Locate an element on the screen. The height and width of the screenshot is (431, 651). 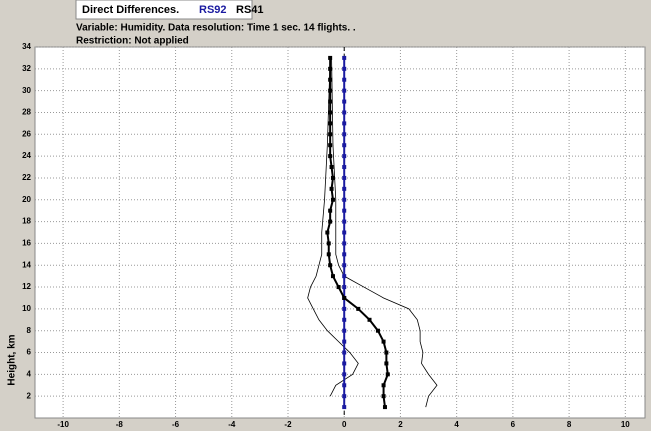
legend-box is located at coordinates (164, 10).